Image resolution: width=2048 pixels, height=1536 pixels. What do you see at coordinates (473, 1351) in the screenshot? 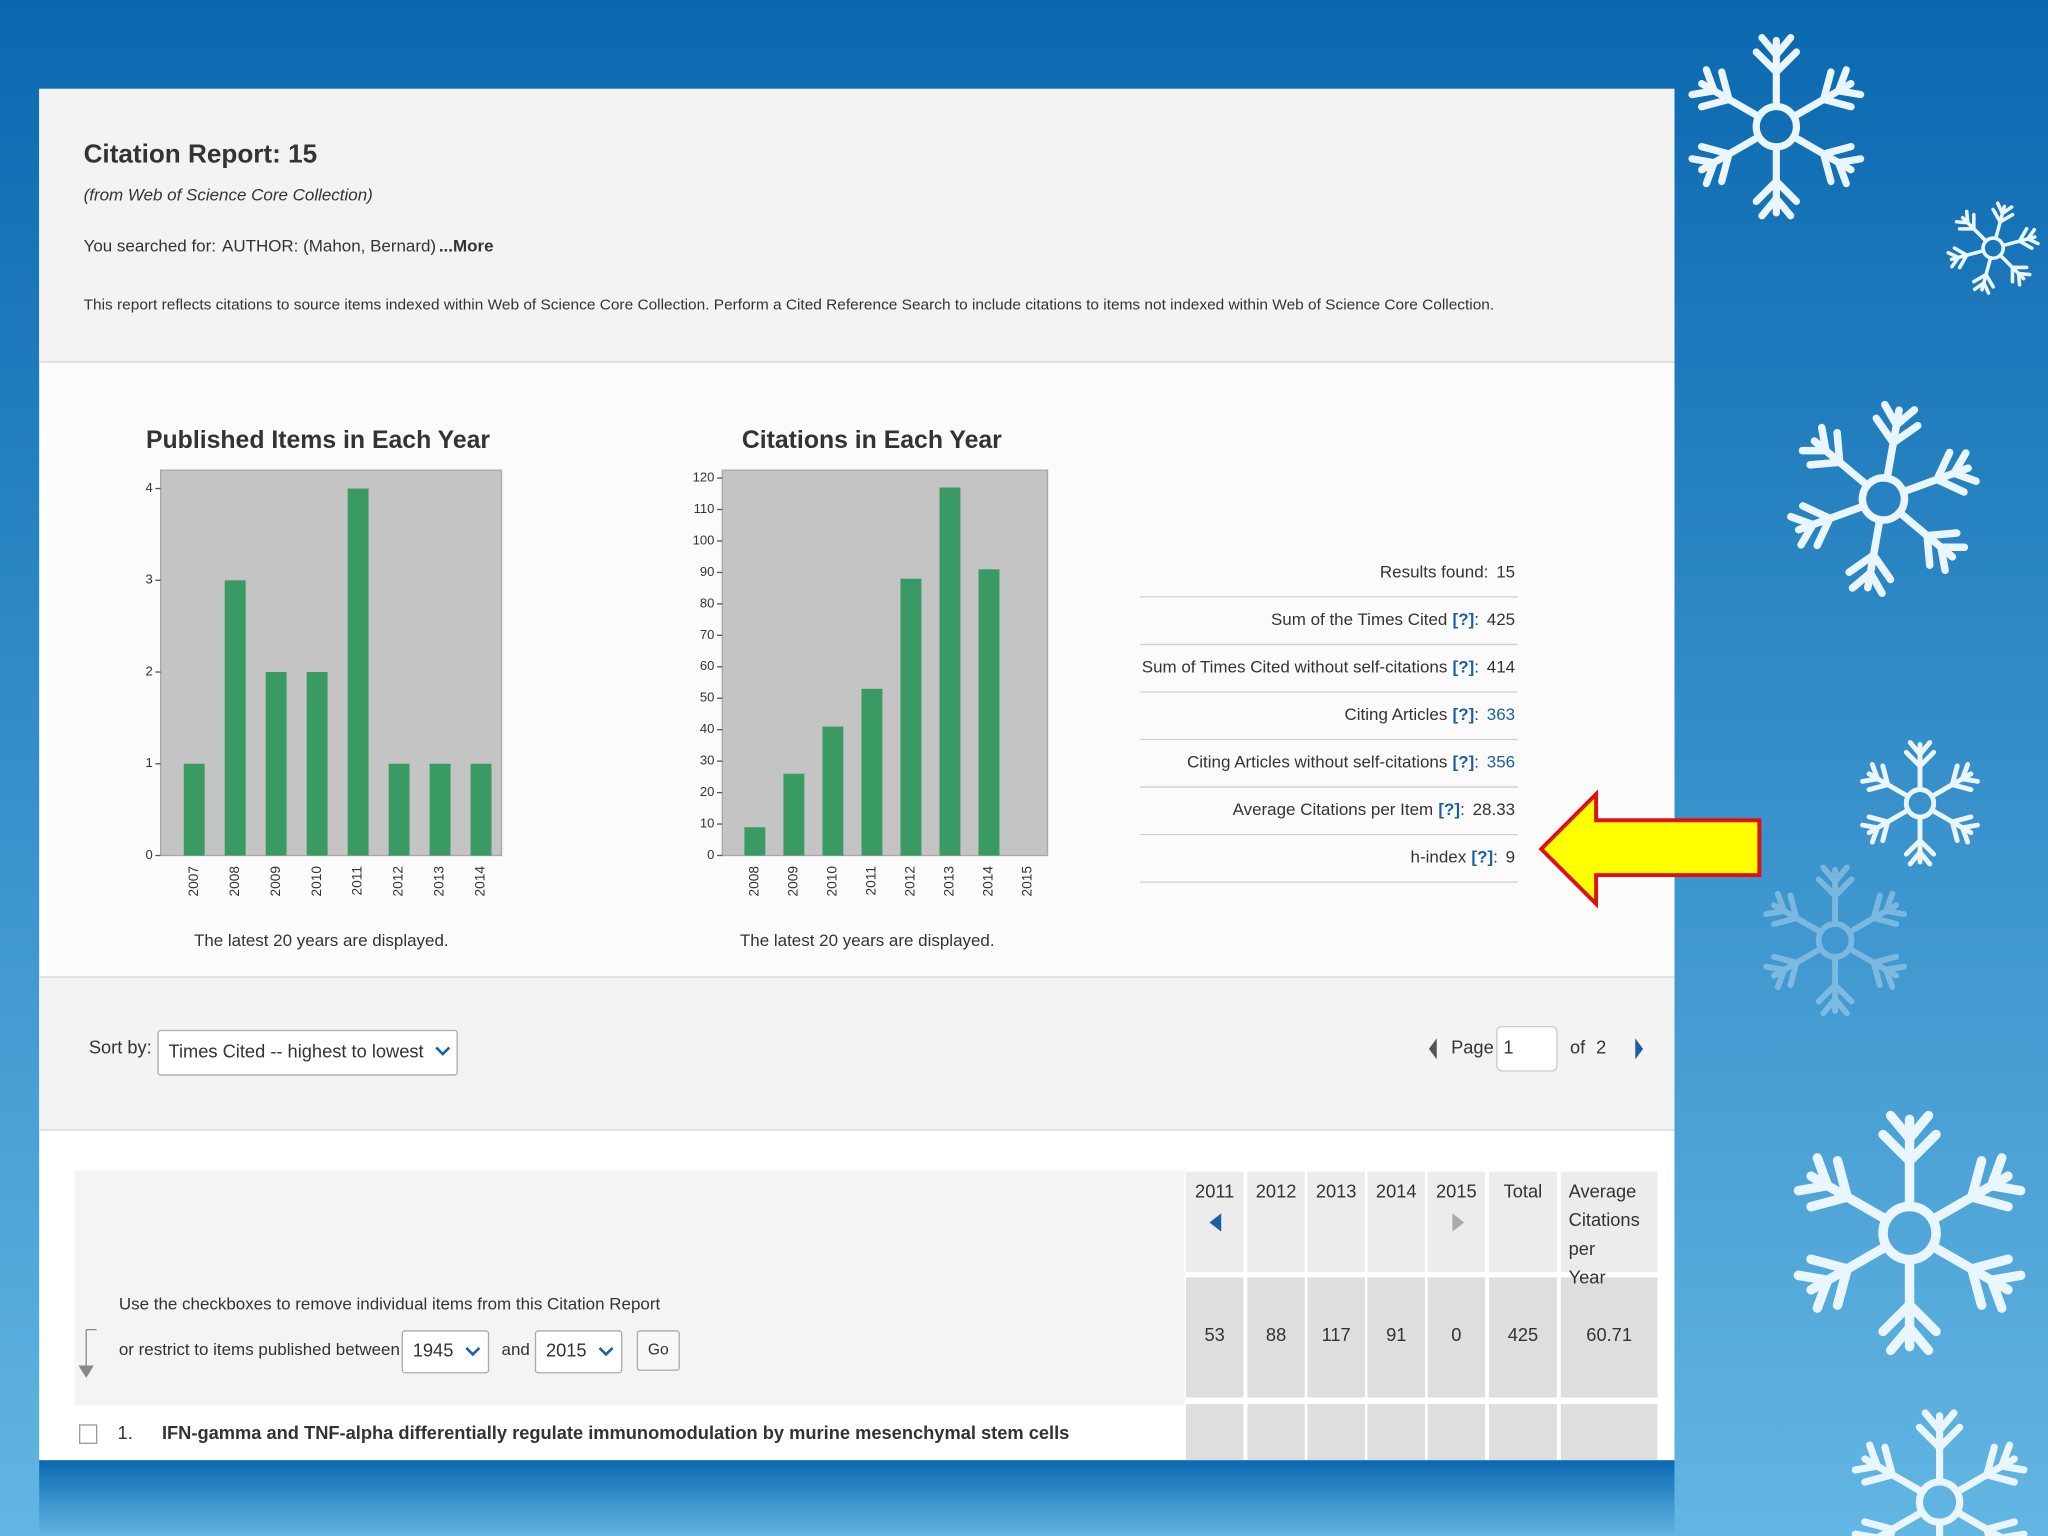
I see `select-caret` at bounding box center [473, 1351].